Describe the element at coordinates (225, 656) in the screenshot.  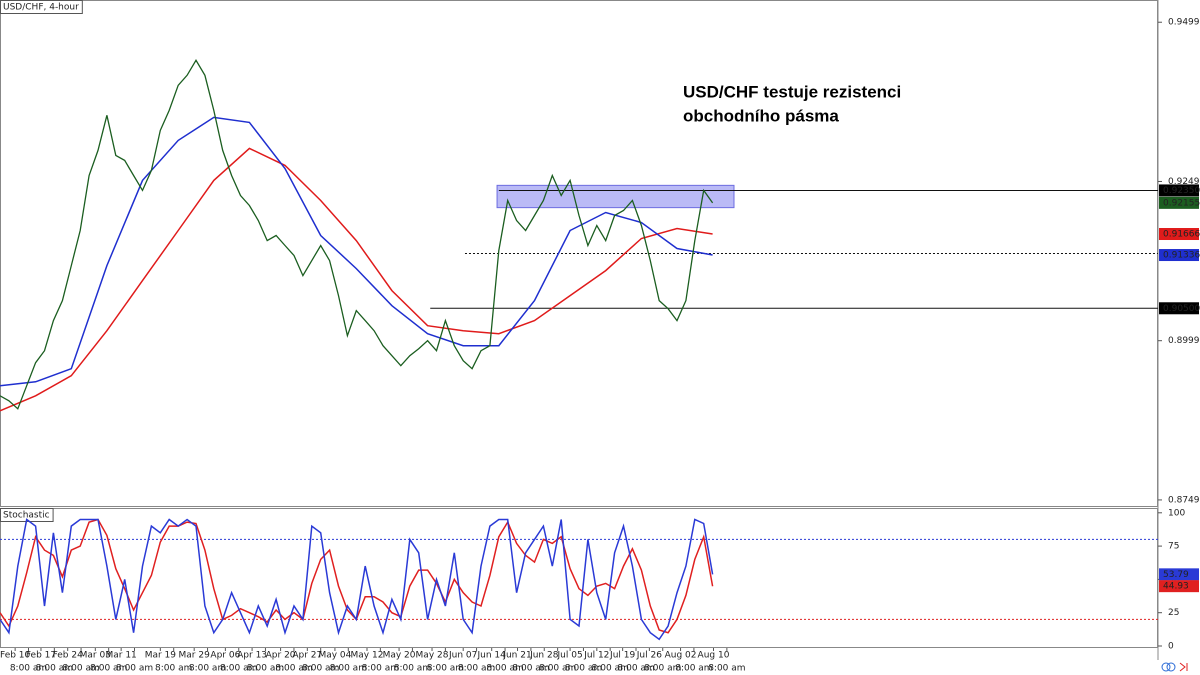
I see `x-tick-label: Apr 06` at that location.